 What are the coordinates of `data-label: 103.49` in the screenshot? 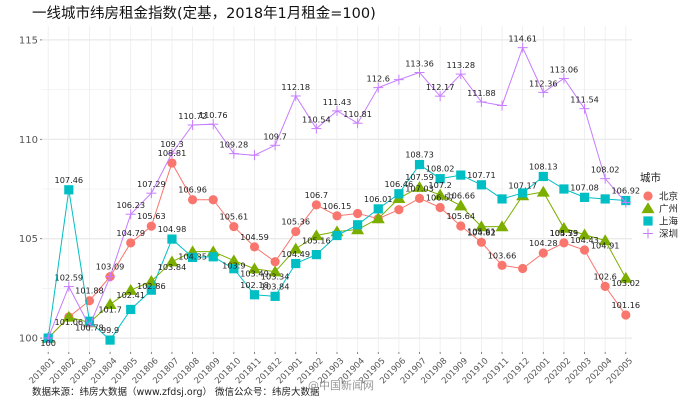 It's located at (254, 274).